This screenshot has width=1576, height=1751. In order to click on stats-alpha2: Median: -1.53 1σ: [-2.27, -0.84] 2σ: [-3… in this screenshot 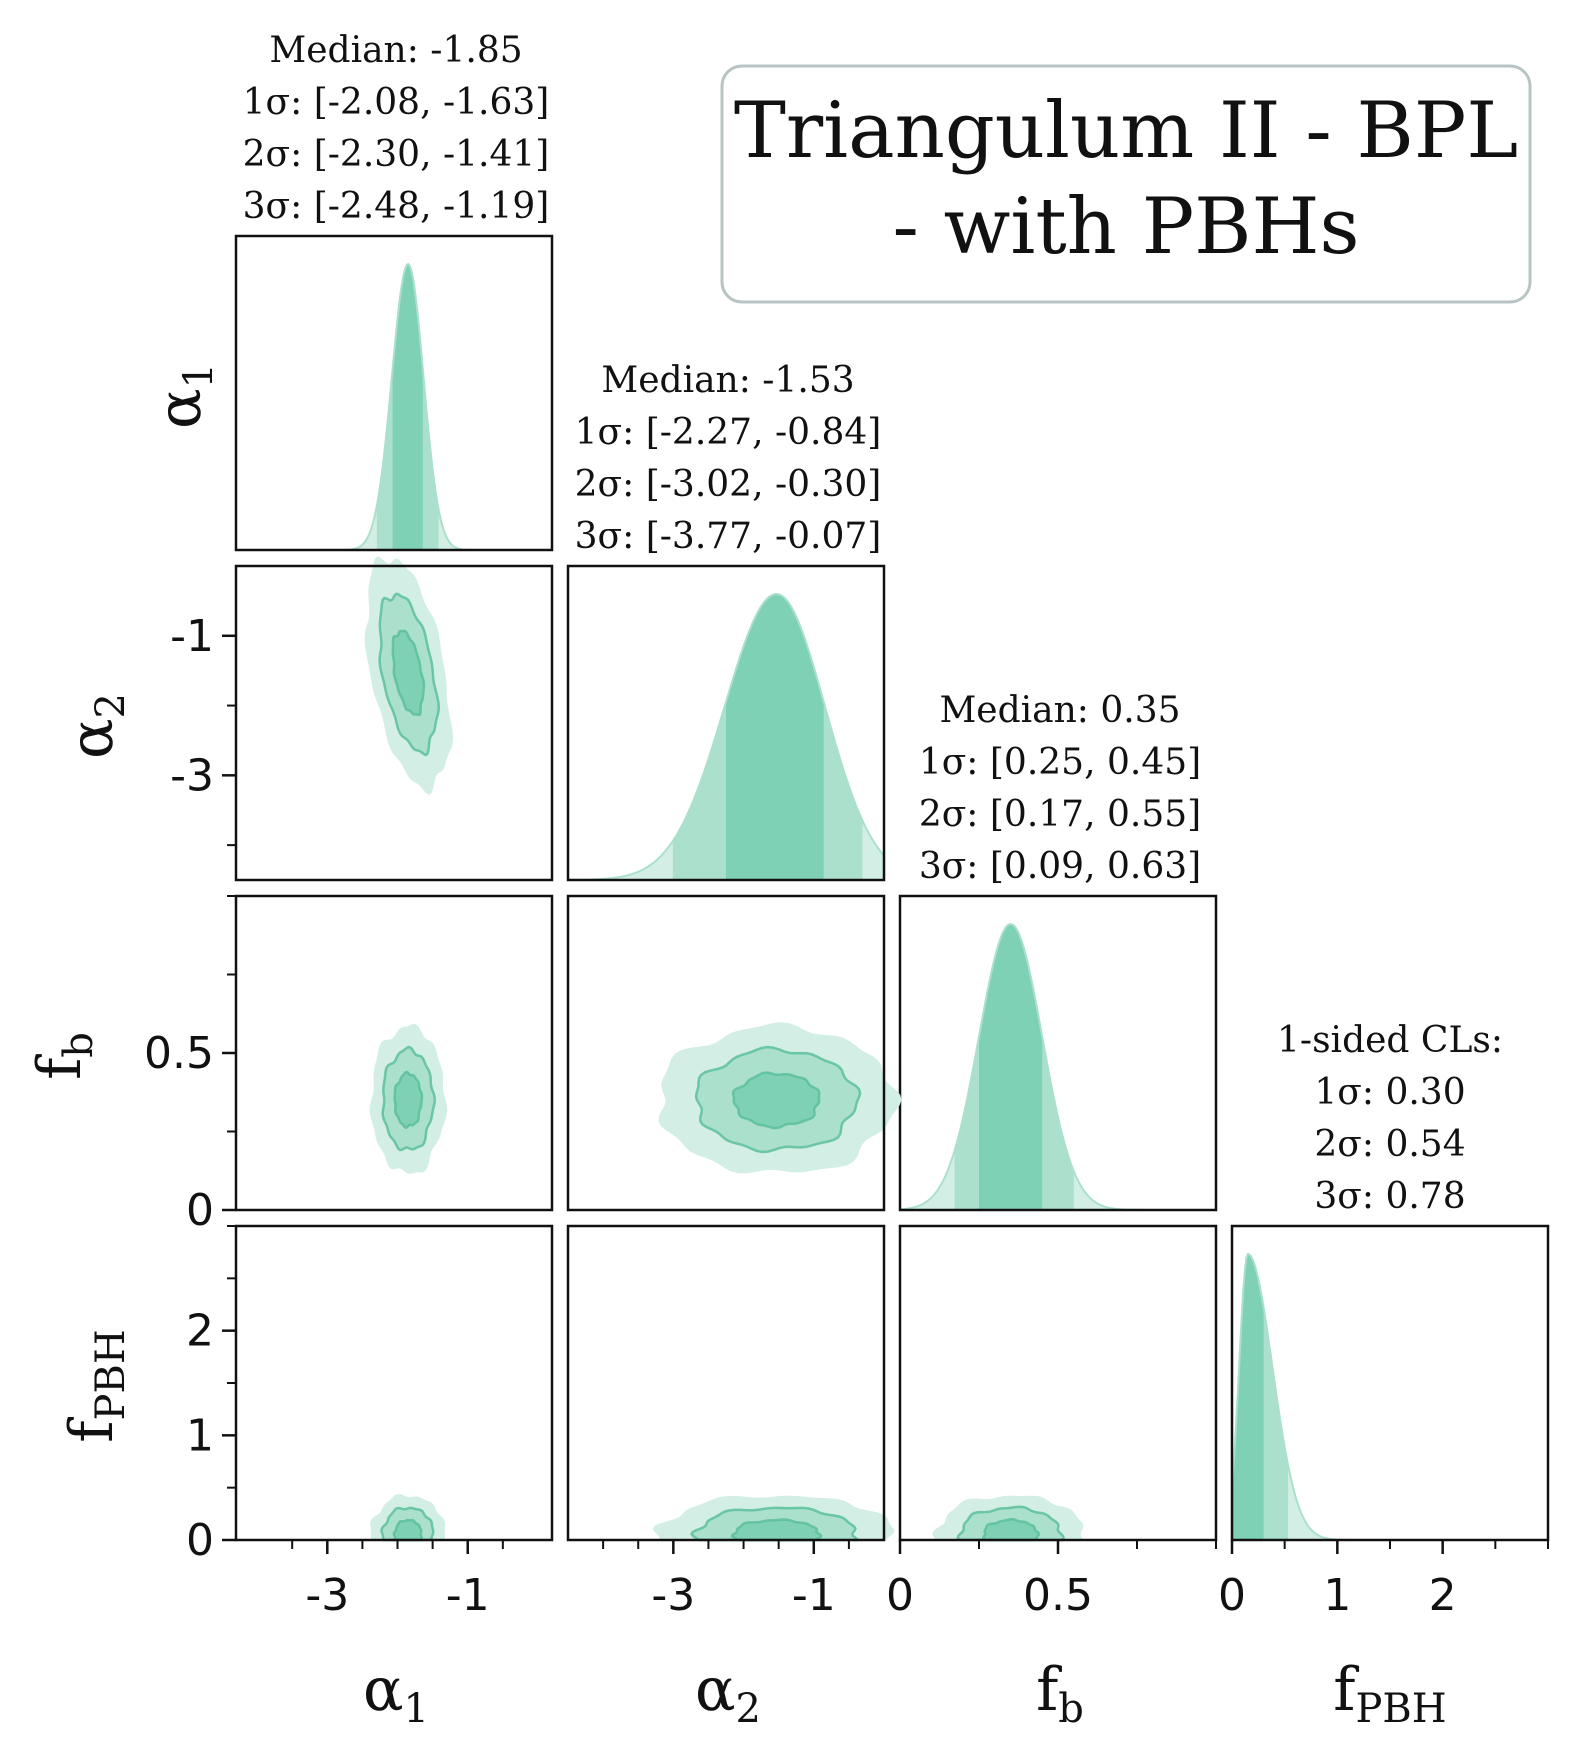, I will do `click(728, 458)`.